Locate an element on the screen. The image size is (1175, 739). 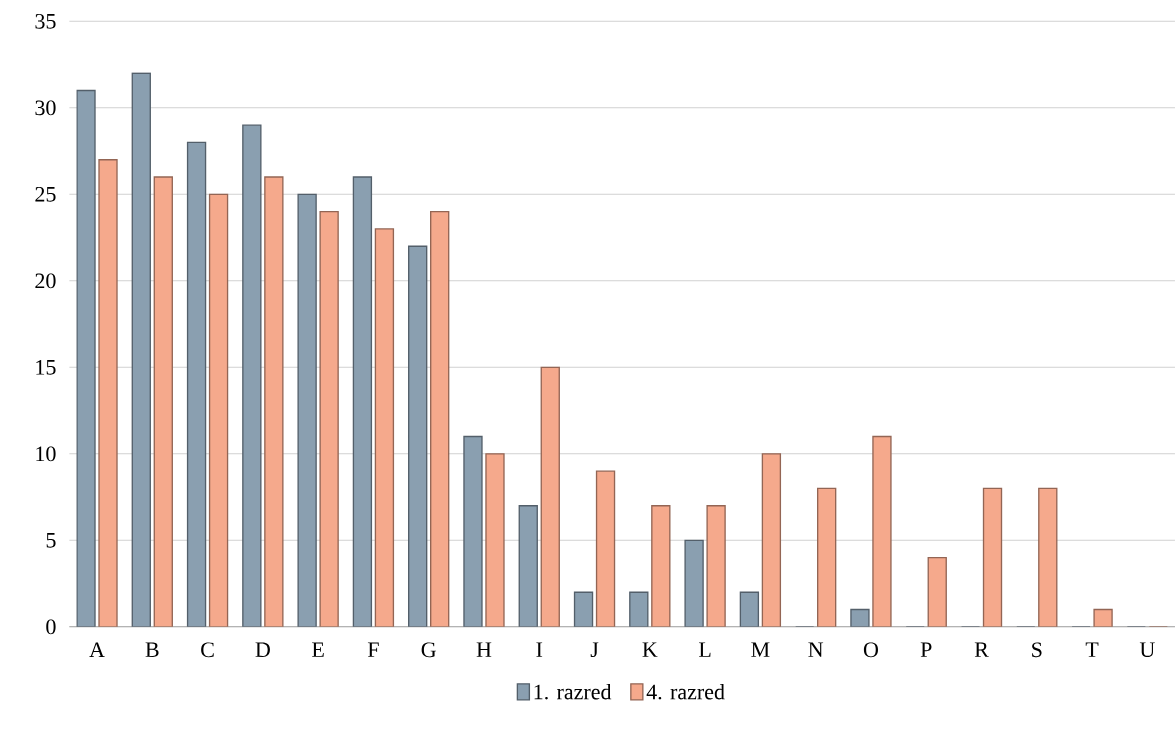
y-tick-label: 15 is located at coordinates (46, 367).